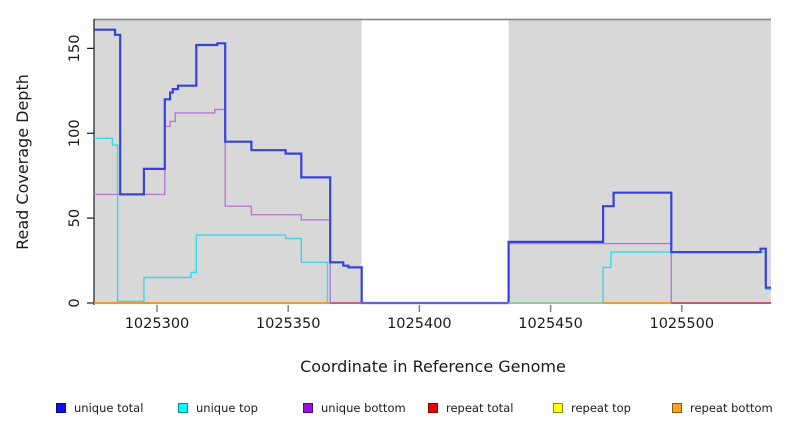 This screenshot has height=432, width=792. I want to click on legend-marker-unique-top-icon, so click(183, 408).